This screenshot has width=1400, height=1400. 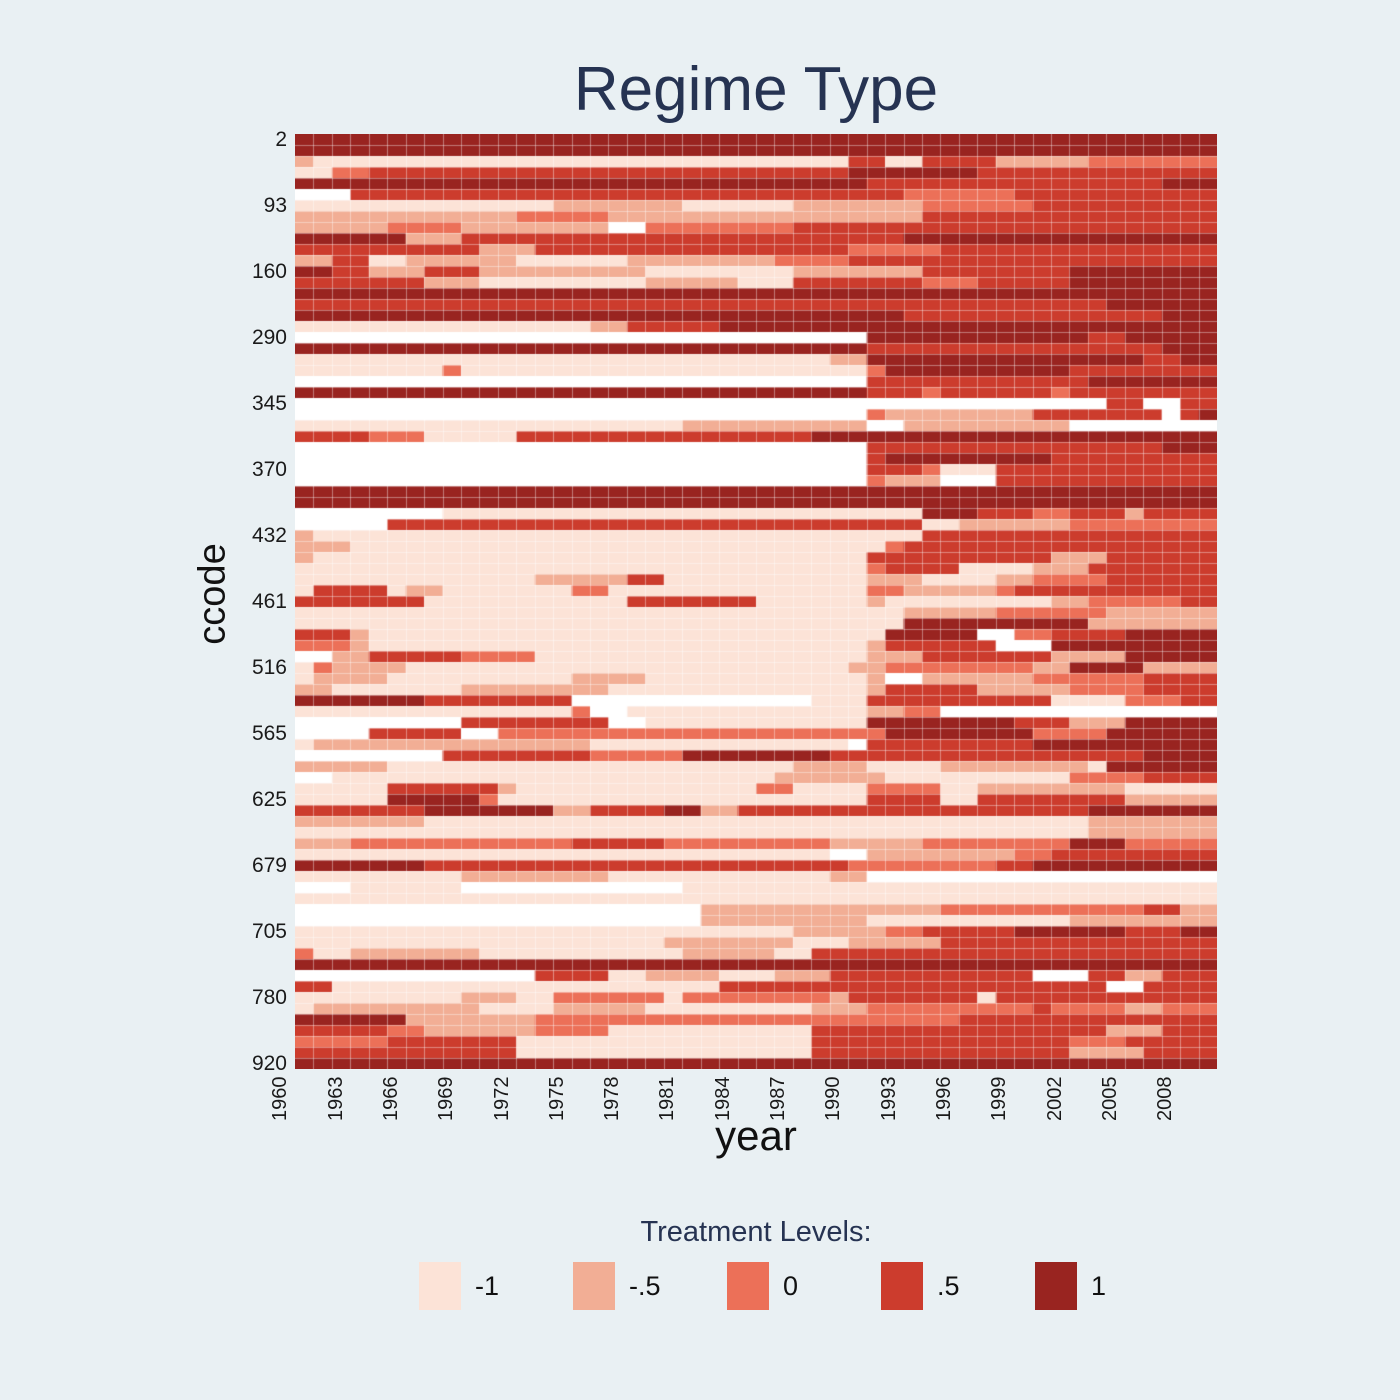 What do you see at coordinates (269, 601) in the screenshot?
I see `y-tick-label: 461` at bounding box center [269, 601].